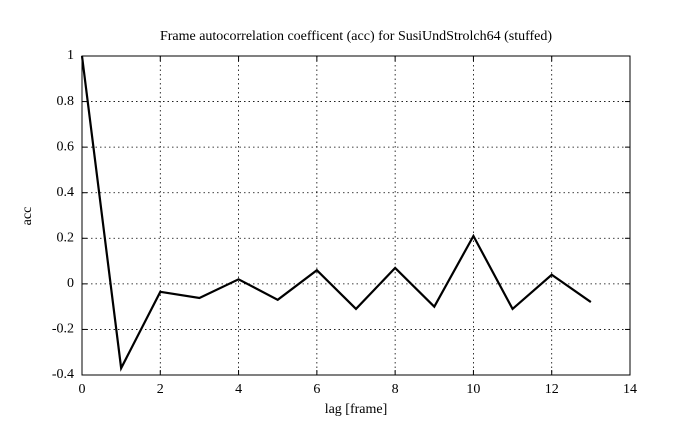 The width and height of the screenshot is (685, 433). What do you see at coordinates (473, 389) in the screenshot?
I see `x-tick-label: 10` at bounding box center [473, 389].